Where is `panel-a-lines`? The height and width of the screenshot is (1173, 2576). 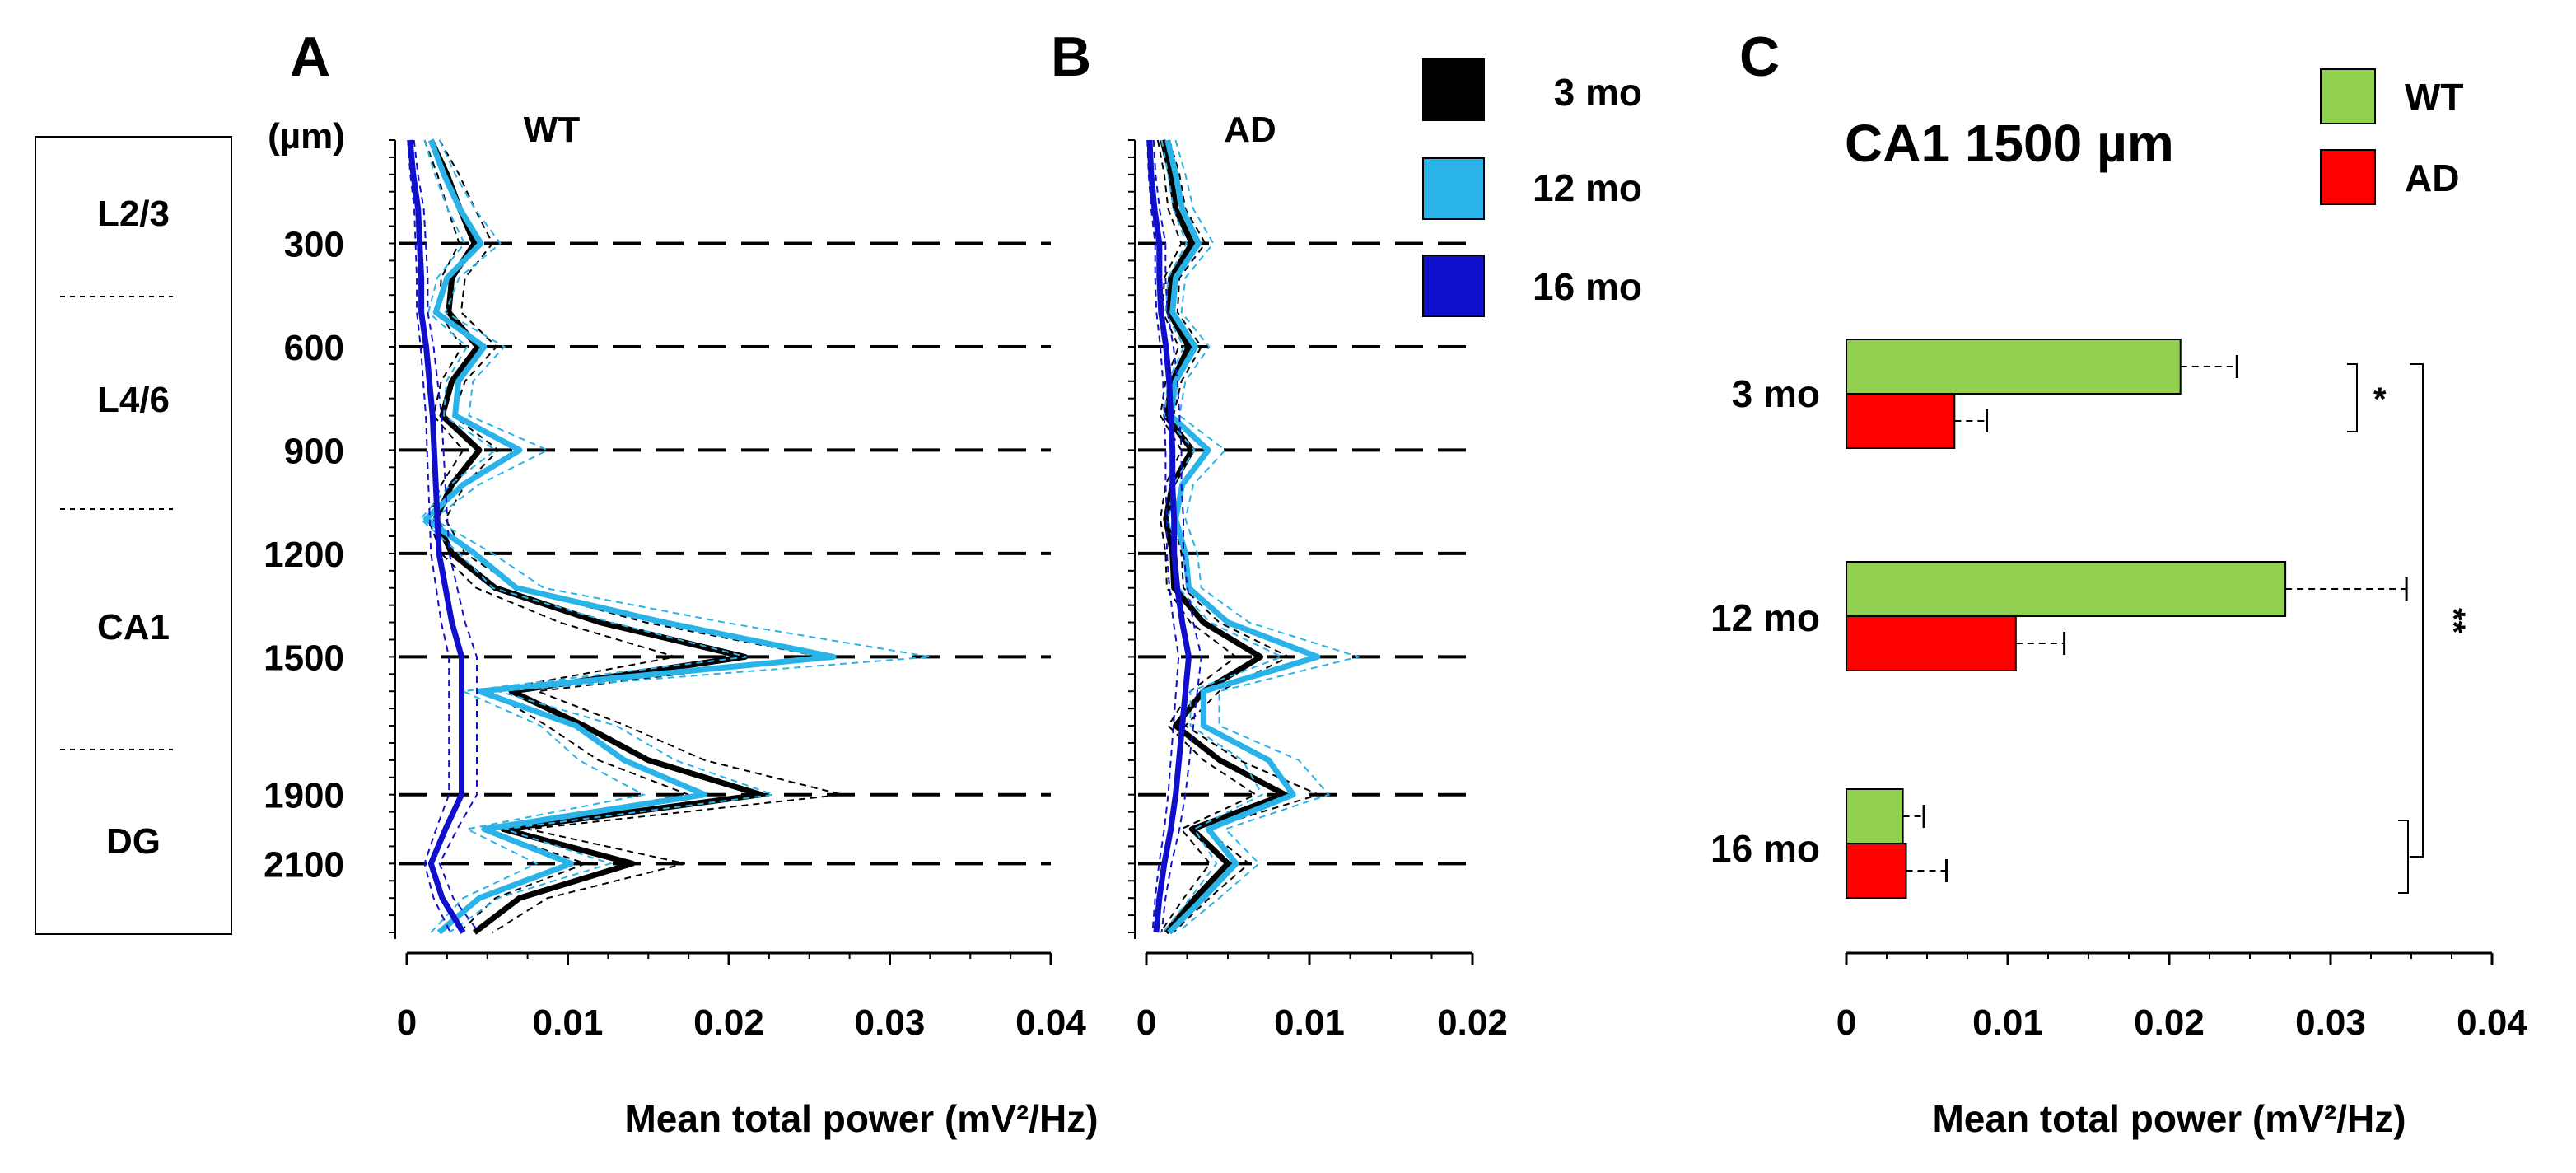
panel-a-lines is located at coordinates (669, 536).